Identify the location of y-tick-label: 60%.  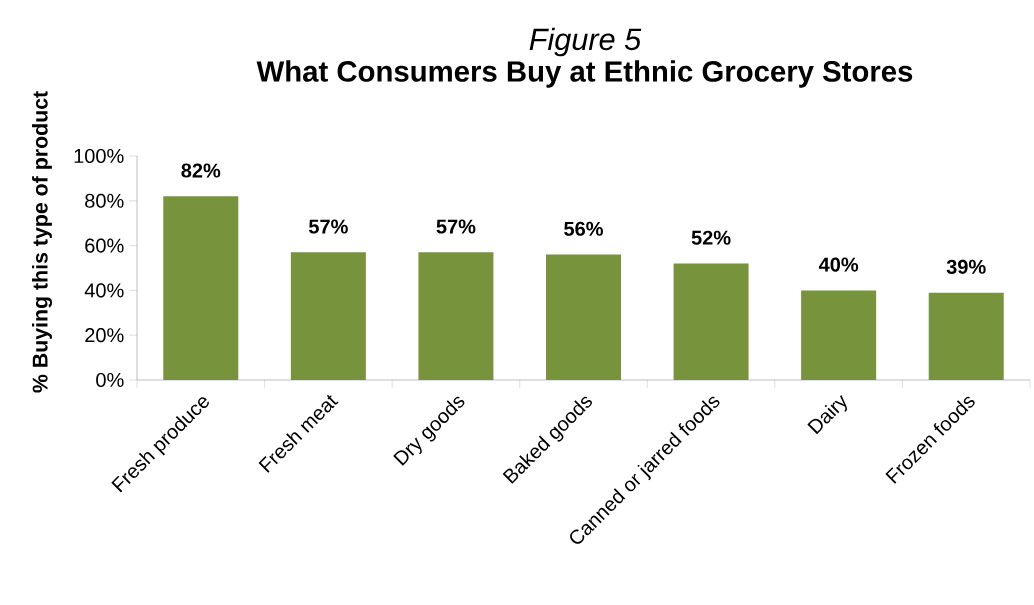
(104, 245).